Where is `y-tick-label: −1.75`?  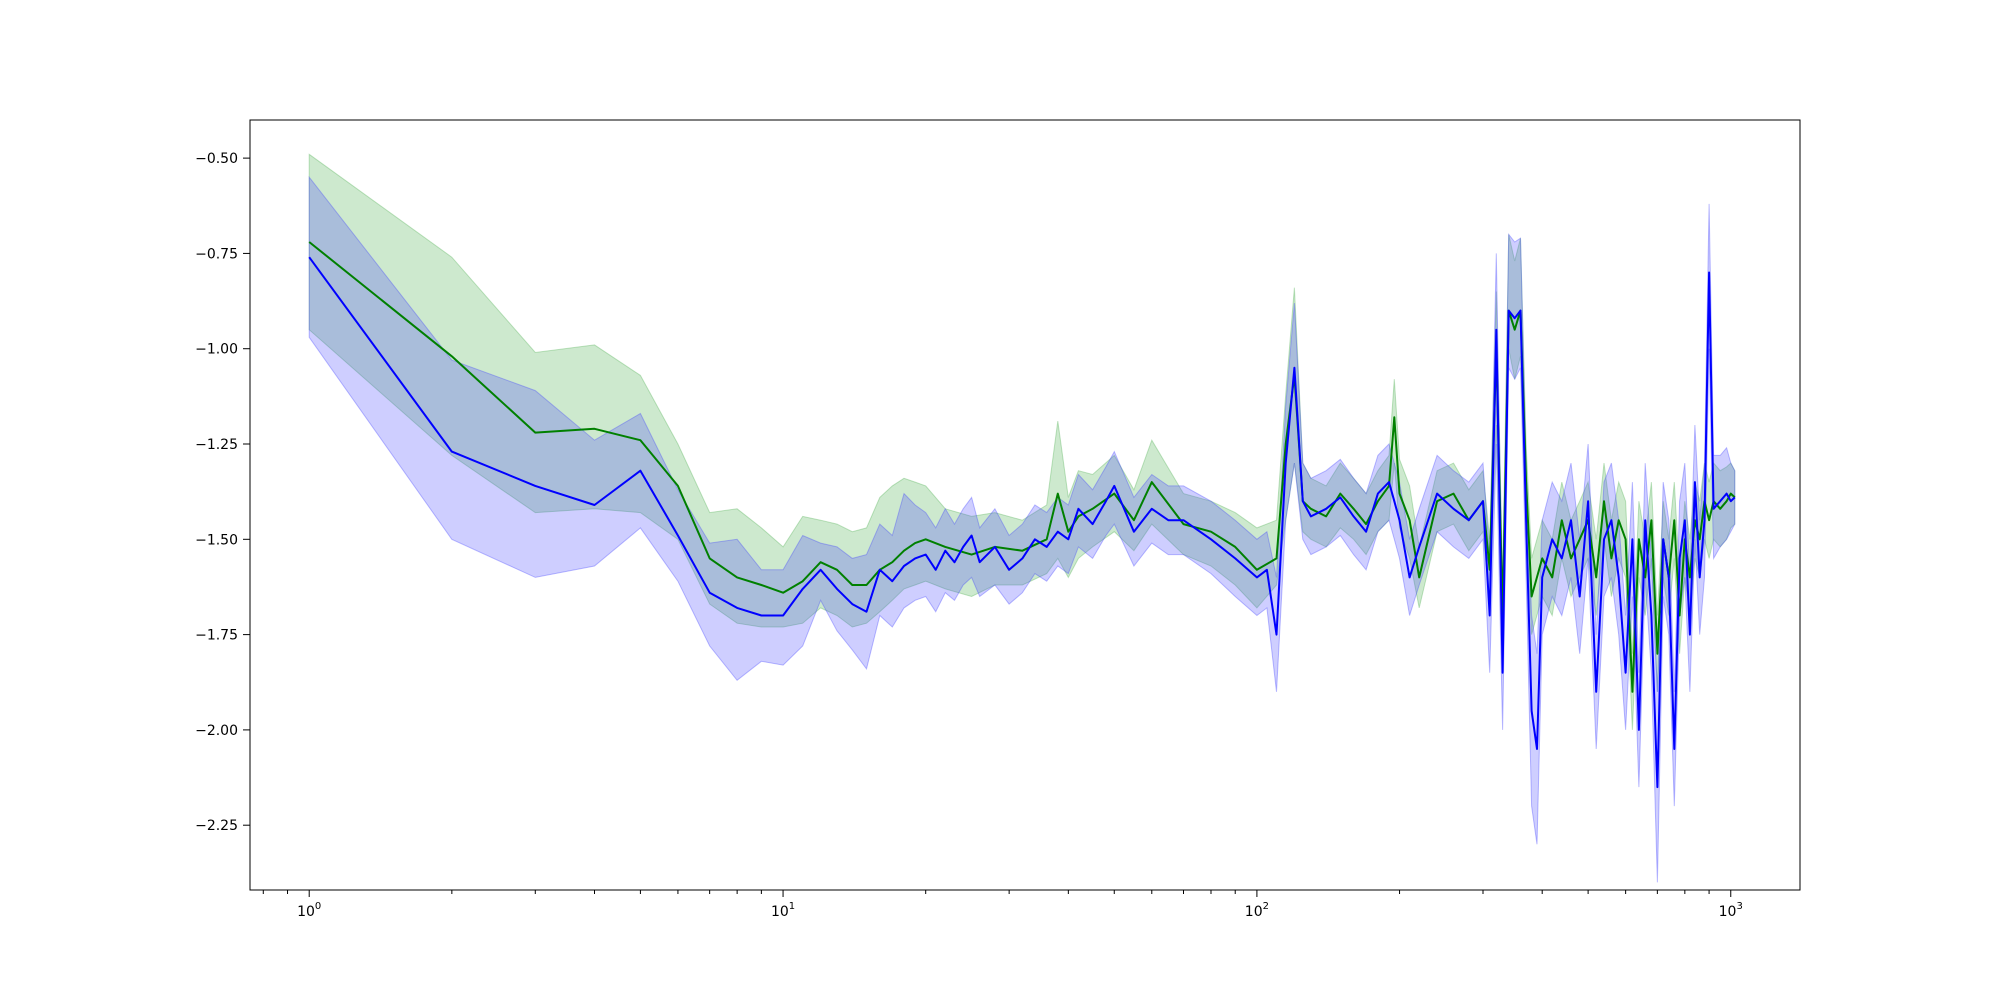
y-tick-label: −1.75 is located at coordinates (216, 636).